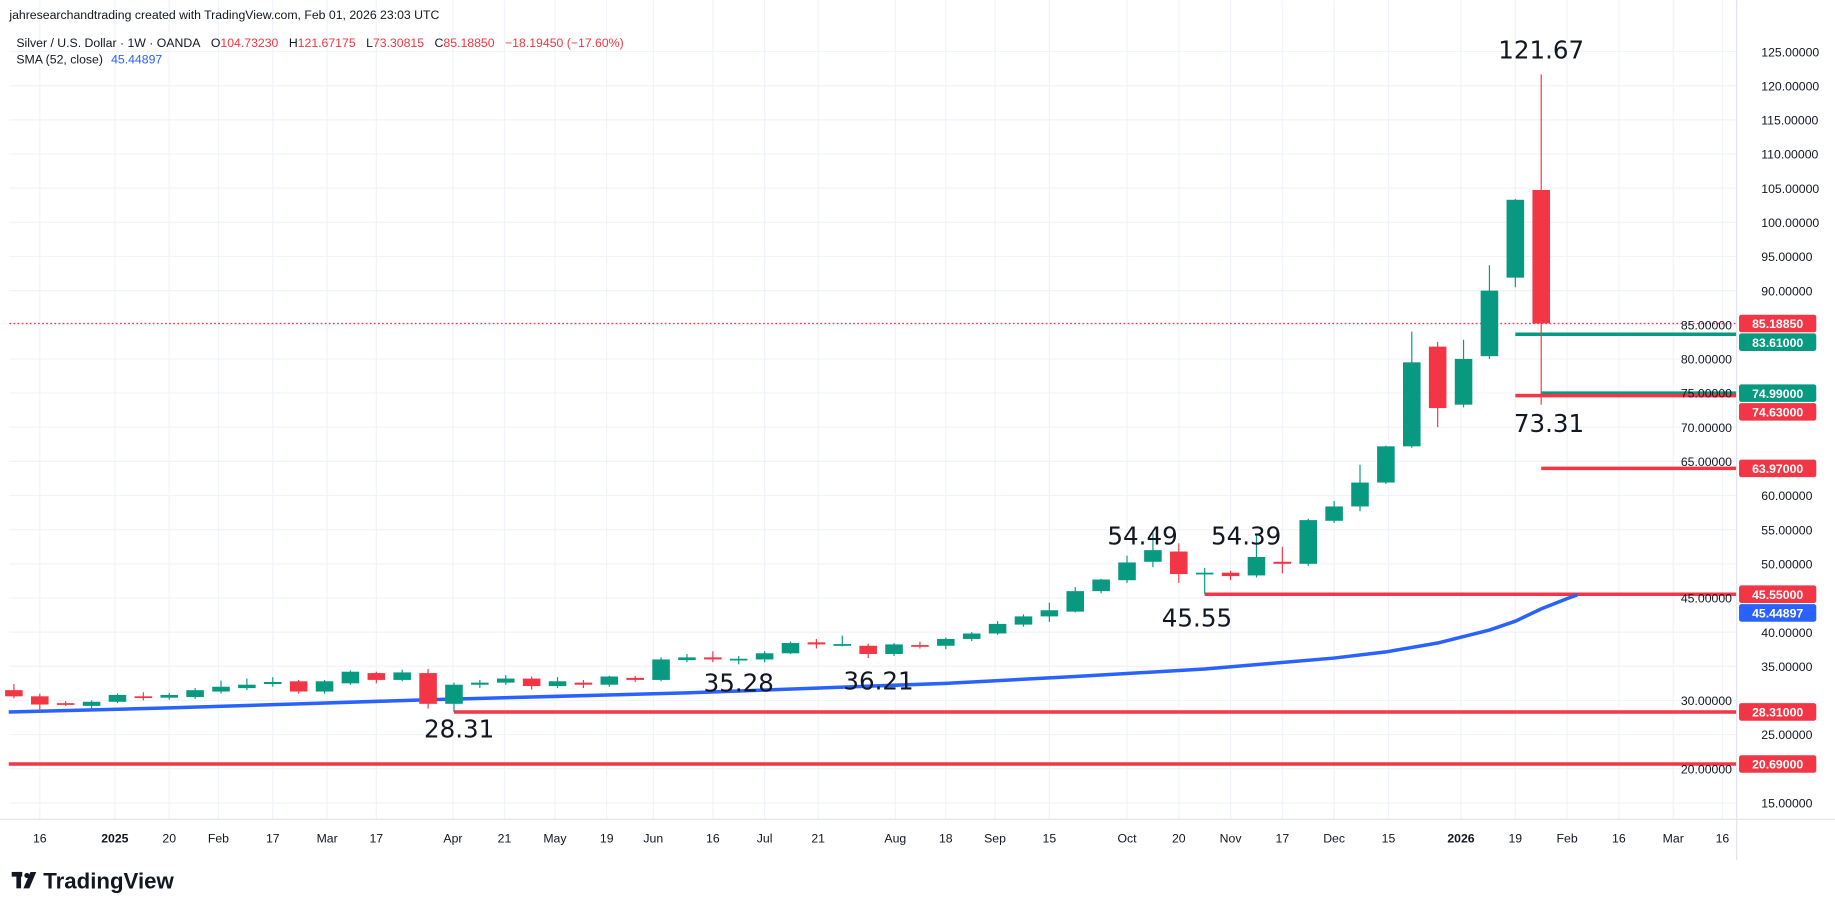 The height and width of the screenshot is (913, 1835). What do you see at coordinates (108, 43) in the screenshot?
I see `symbol-name: Silver / U.S. Dollar · 1W · OANDA` at bounding box center [108, 43].